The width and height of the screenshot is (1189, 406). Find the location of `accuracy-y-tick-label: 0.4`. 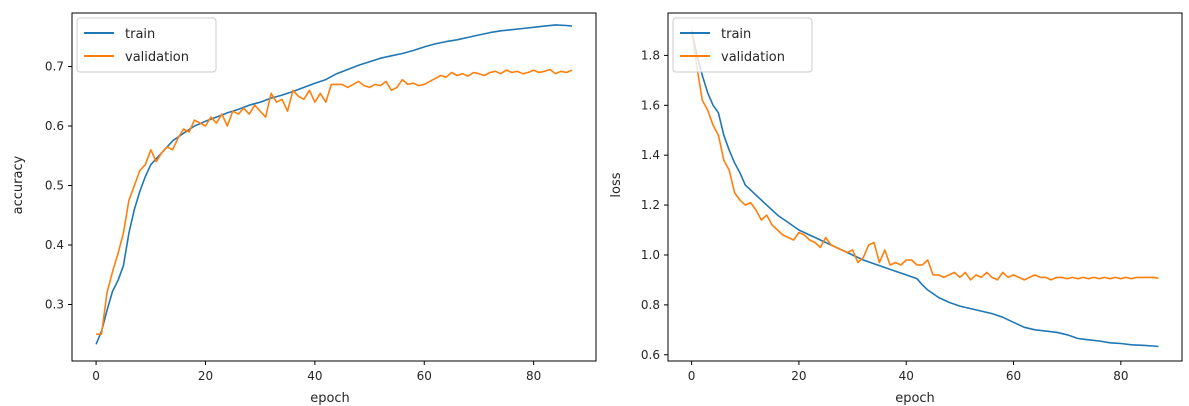

accuracy-y-tick-label: 0.4 is located at coordinates (54, 245).